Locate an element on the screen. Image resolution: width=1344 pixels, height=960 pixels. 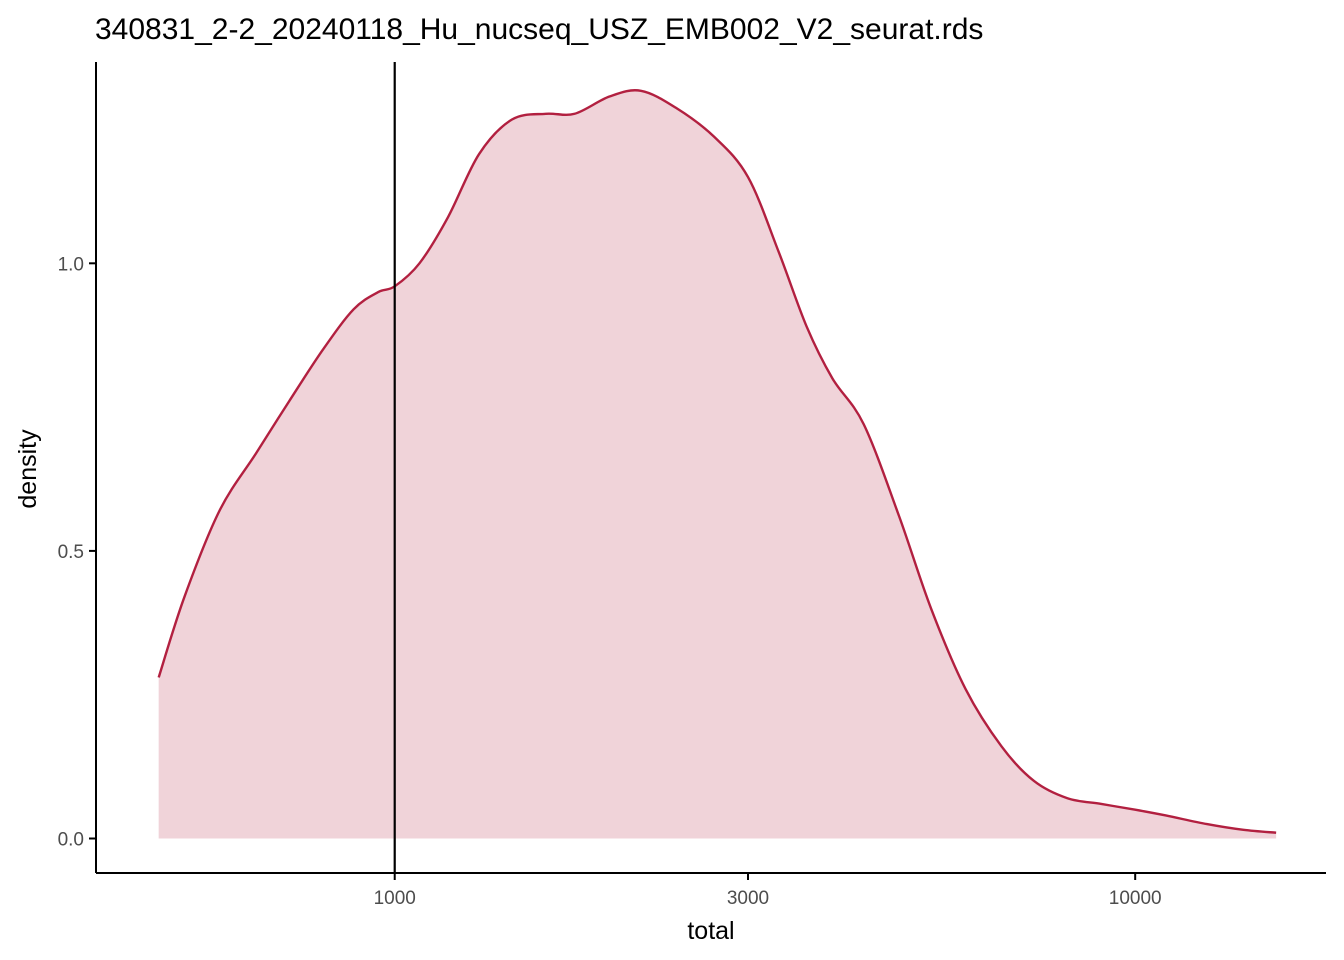
y-axis-title: density is located at coordinates (28, 469).